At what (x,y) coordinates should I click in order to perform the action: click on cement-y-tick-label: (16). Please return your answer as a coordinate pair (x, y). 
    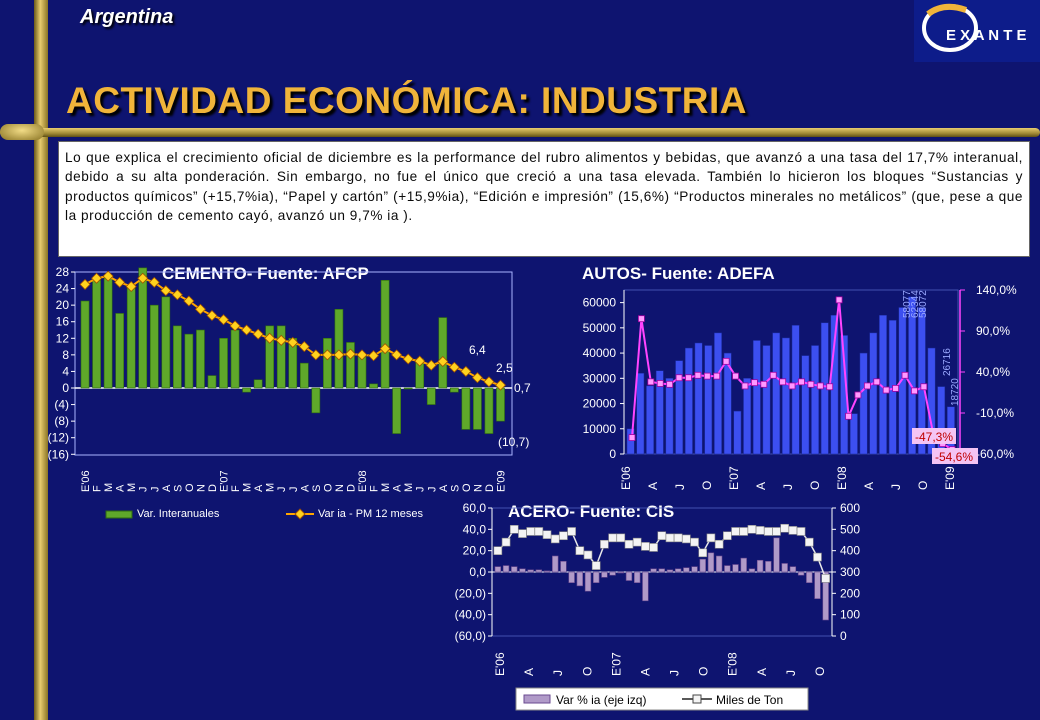
    Looking at the image, I should click on (58, 454).